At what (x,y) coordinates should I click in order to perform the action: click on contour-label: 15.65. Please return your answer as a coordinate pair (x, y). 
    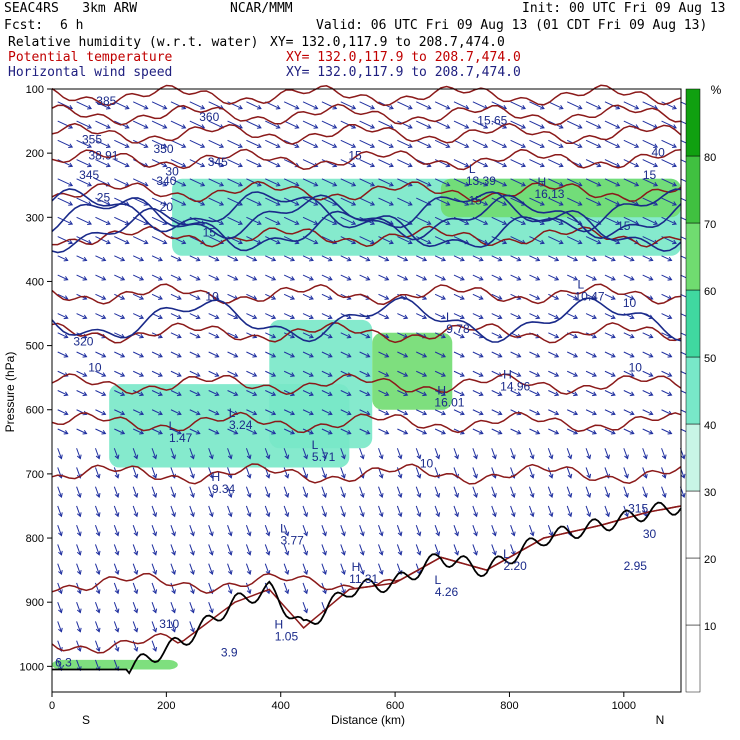
    Looking at the image, I should click on (492, 120).